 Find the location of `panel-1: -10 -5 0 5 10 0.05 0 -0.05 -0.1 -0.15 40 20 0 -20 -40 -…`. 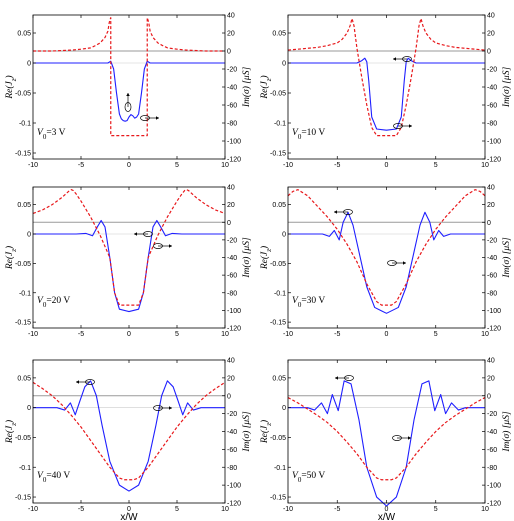

panel-1: -10 -5 0 5 10 0.05 0 -0.05 -0.1 -0.15 40 20 0 -20 -40 -… is located at coordinates (128, 91).